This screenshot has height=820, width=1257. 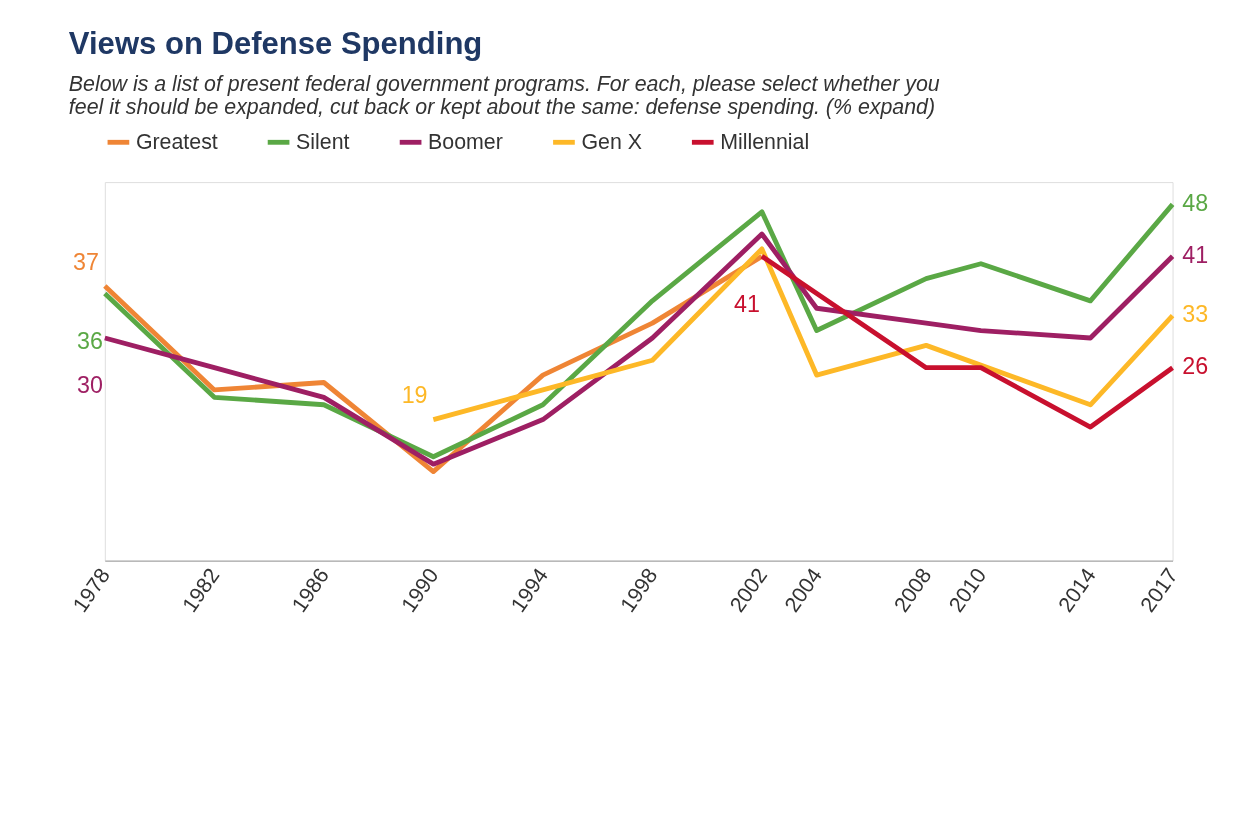 I want to click on data-label: 36, so click(x=89, y=340).